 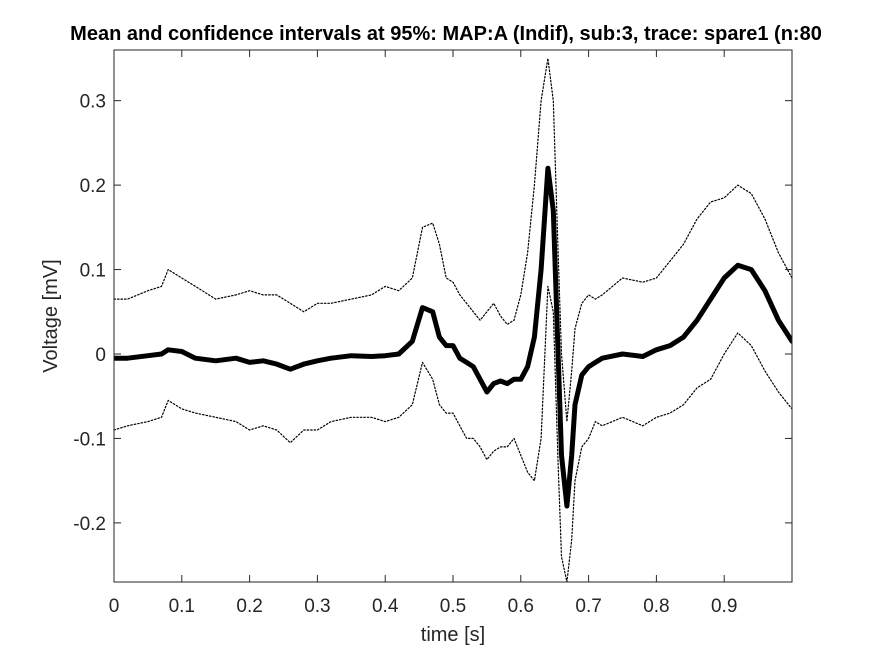 What do you see at coordinates (521, 606) in the screenshot?
I see `x-tick-label: 0.6` at bounding box center [521, 606].